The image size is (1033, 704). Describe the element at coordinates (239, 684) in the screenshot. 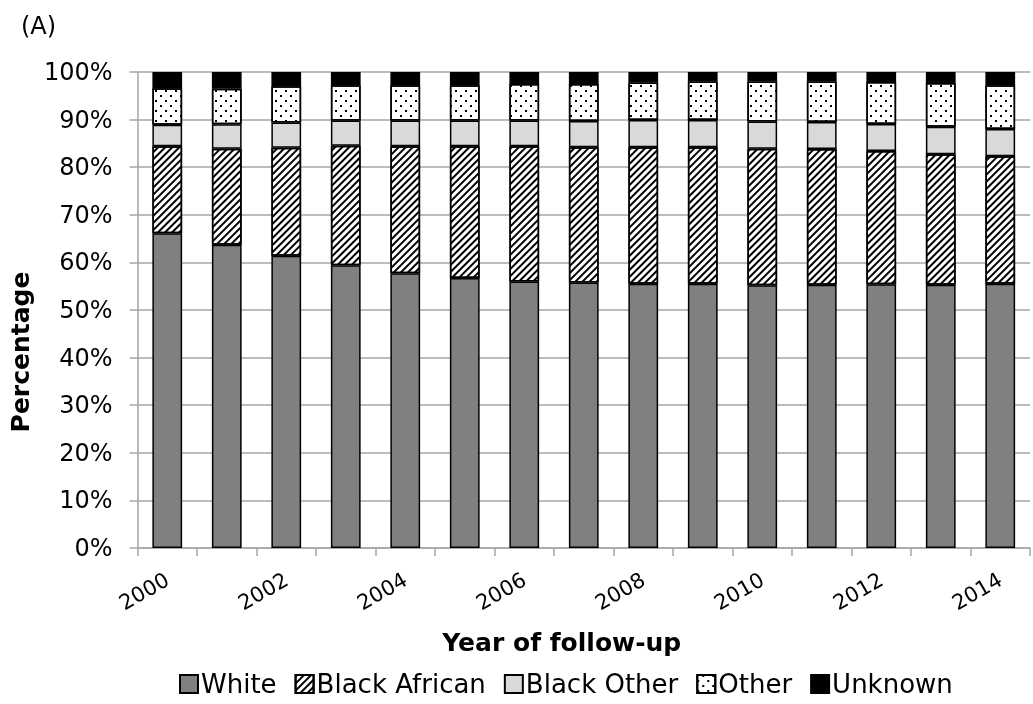

I see `legend-label: White` at that location.